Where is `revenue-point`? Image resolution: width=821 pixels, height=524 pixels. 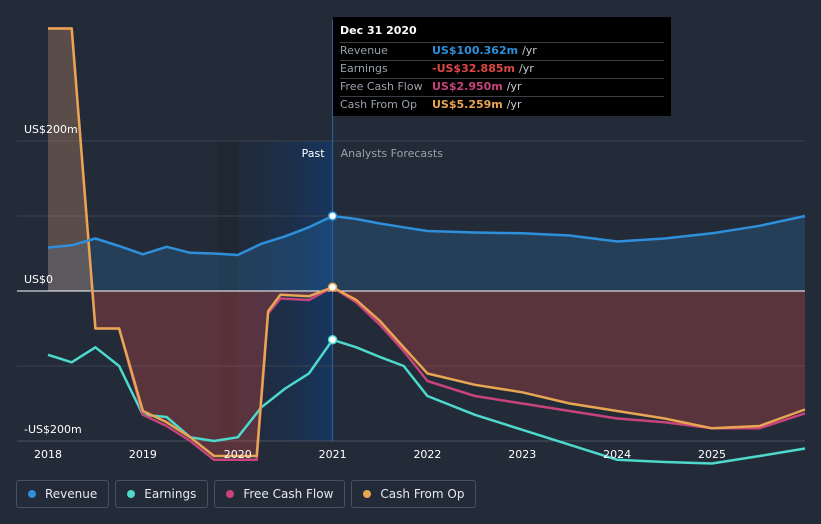
revenue-point is located at coordinates (332, 216).